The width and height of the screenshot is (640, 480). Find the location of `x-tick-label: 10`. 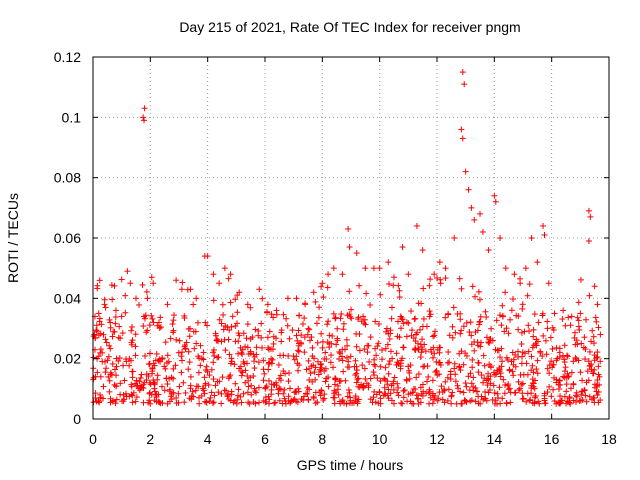

x-tick-label: 10 is located at coordinates (380, 439).